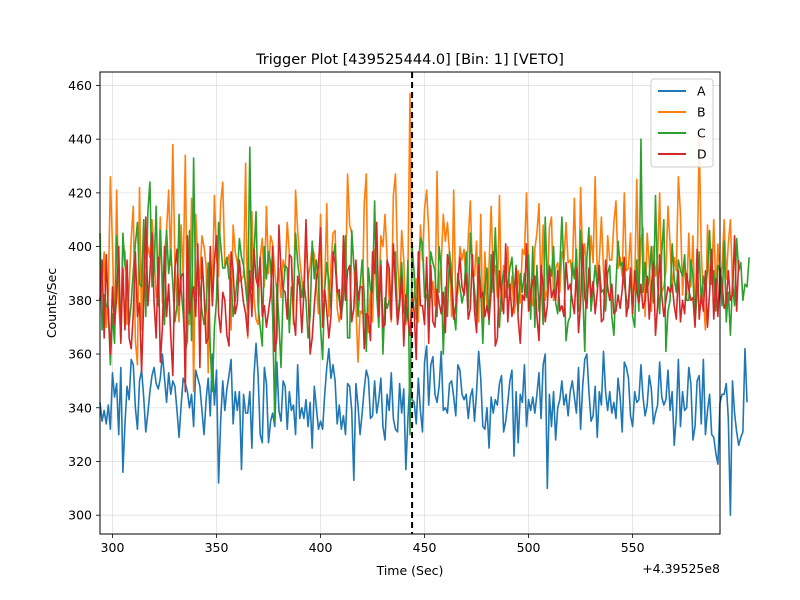 This screenshot has height=600, width=800. Describe the element at coordinates (321, 547) in the screenshot. I see `x-tick-label: 400` at that location.